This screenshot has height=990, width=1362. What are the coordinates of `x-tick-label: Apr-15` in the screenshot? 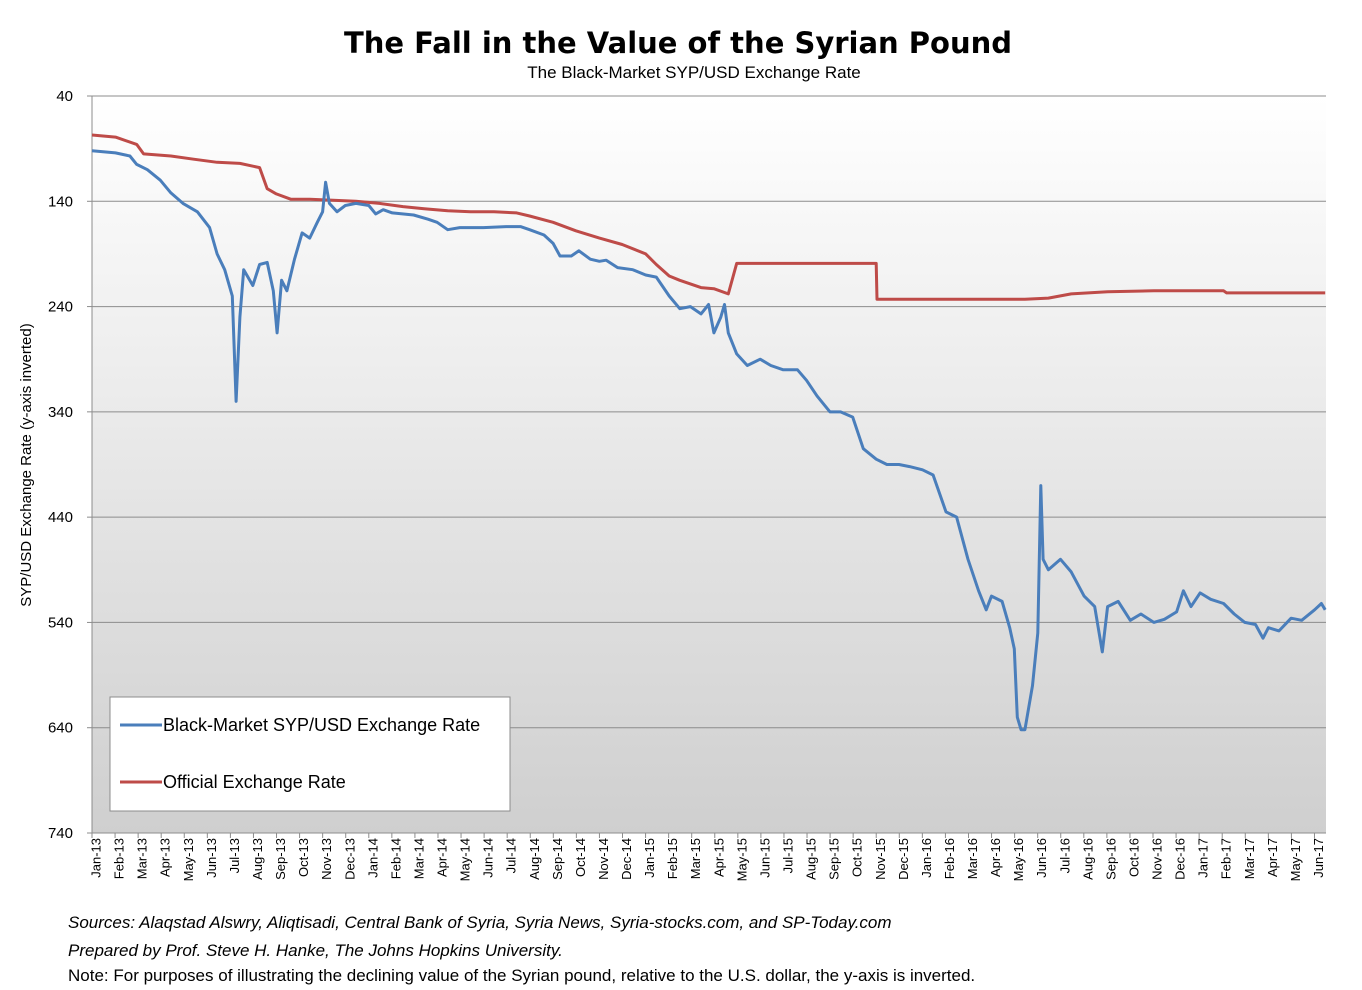 It's located at (718, 857).